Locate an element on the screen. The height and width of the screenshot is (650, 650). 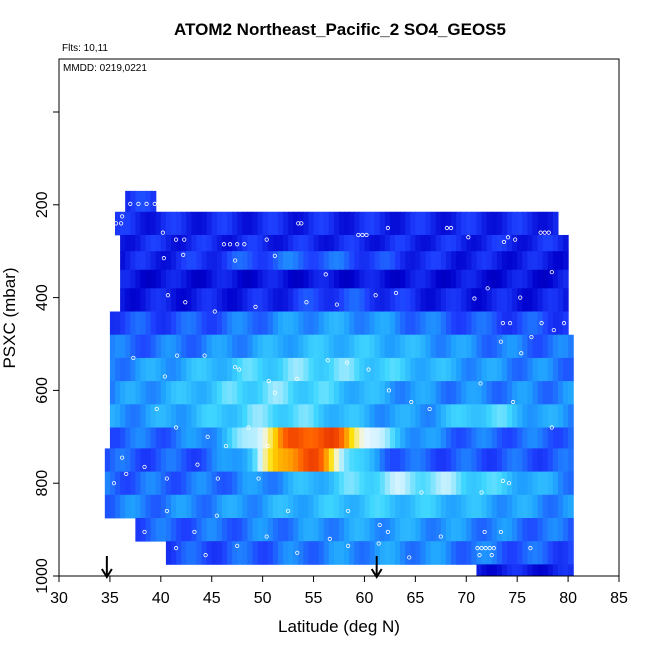
x-tick-label: 80 is located at coordinates (568, 598).